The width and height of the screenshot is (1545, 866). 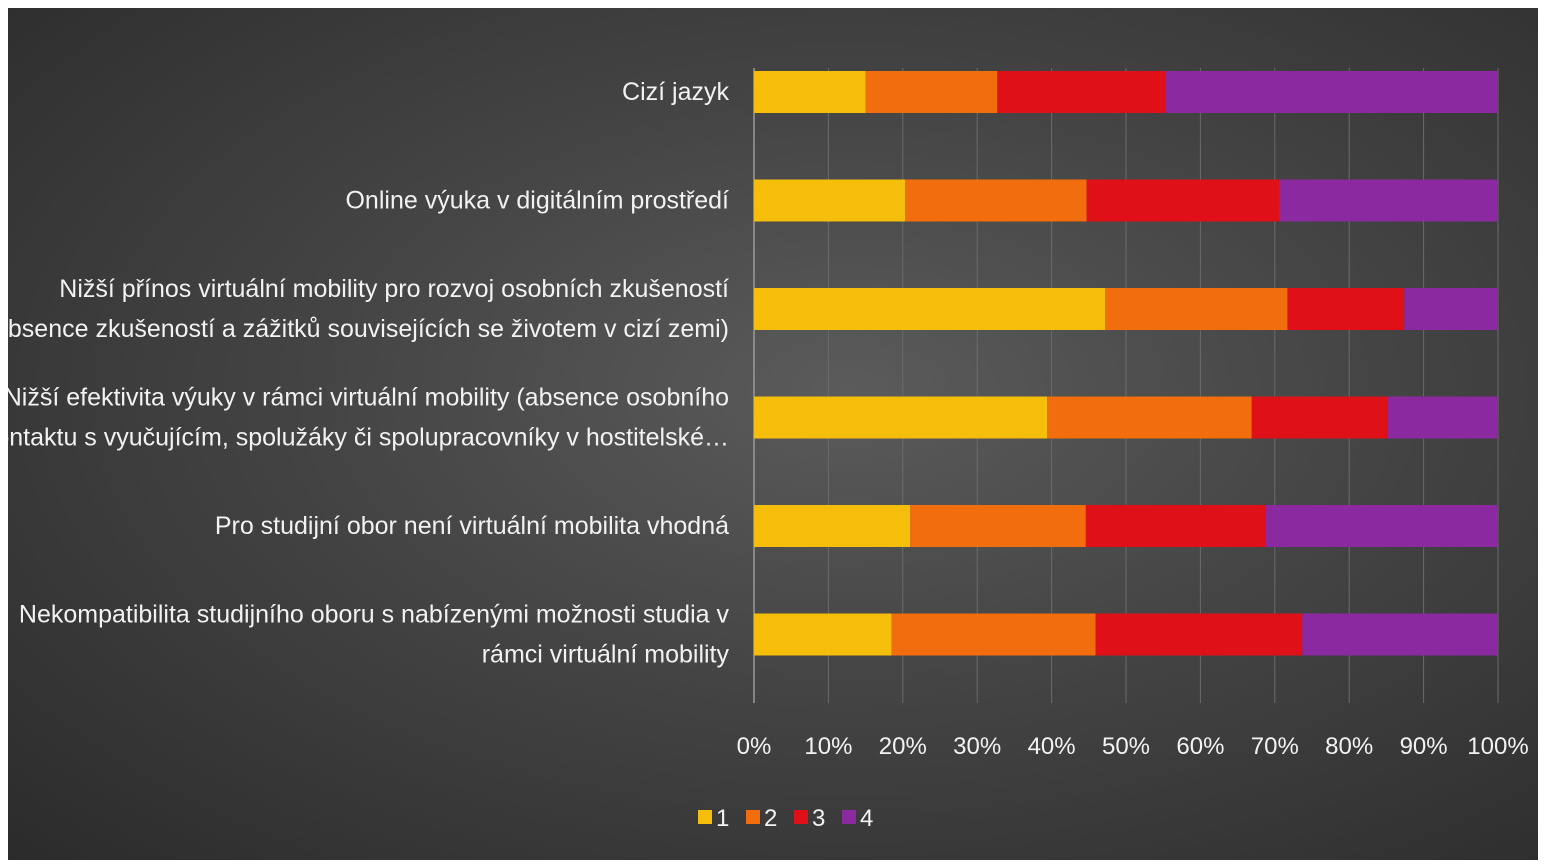 I want to click on legend: 1 2 3 4, so click(x=785, y=818).